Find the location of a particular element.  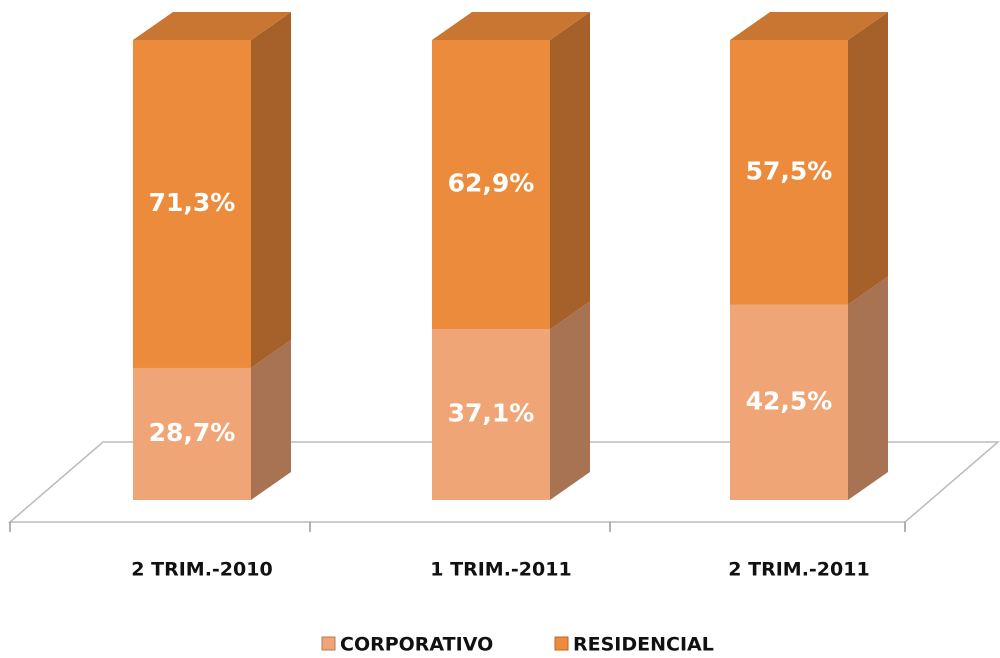

value-label: 62,9% is located at coordinates (491, 183).